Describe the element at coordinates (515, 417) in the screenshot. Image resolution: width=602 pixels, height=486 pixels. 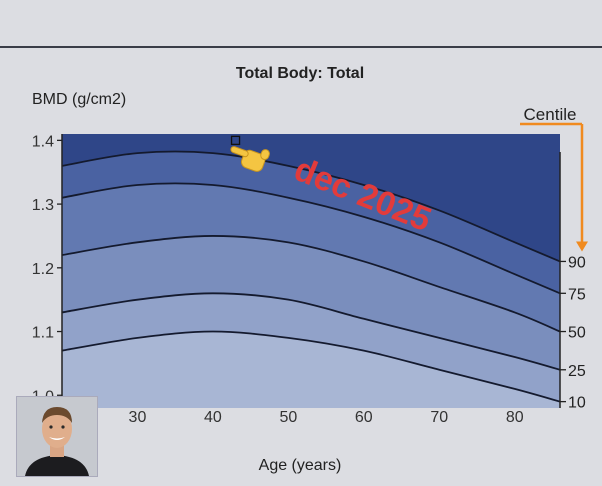
I see `x-tick-label: 80` at that location.